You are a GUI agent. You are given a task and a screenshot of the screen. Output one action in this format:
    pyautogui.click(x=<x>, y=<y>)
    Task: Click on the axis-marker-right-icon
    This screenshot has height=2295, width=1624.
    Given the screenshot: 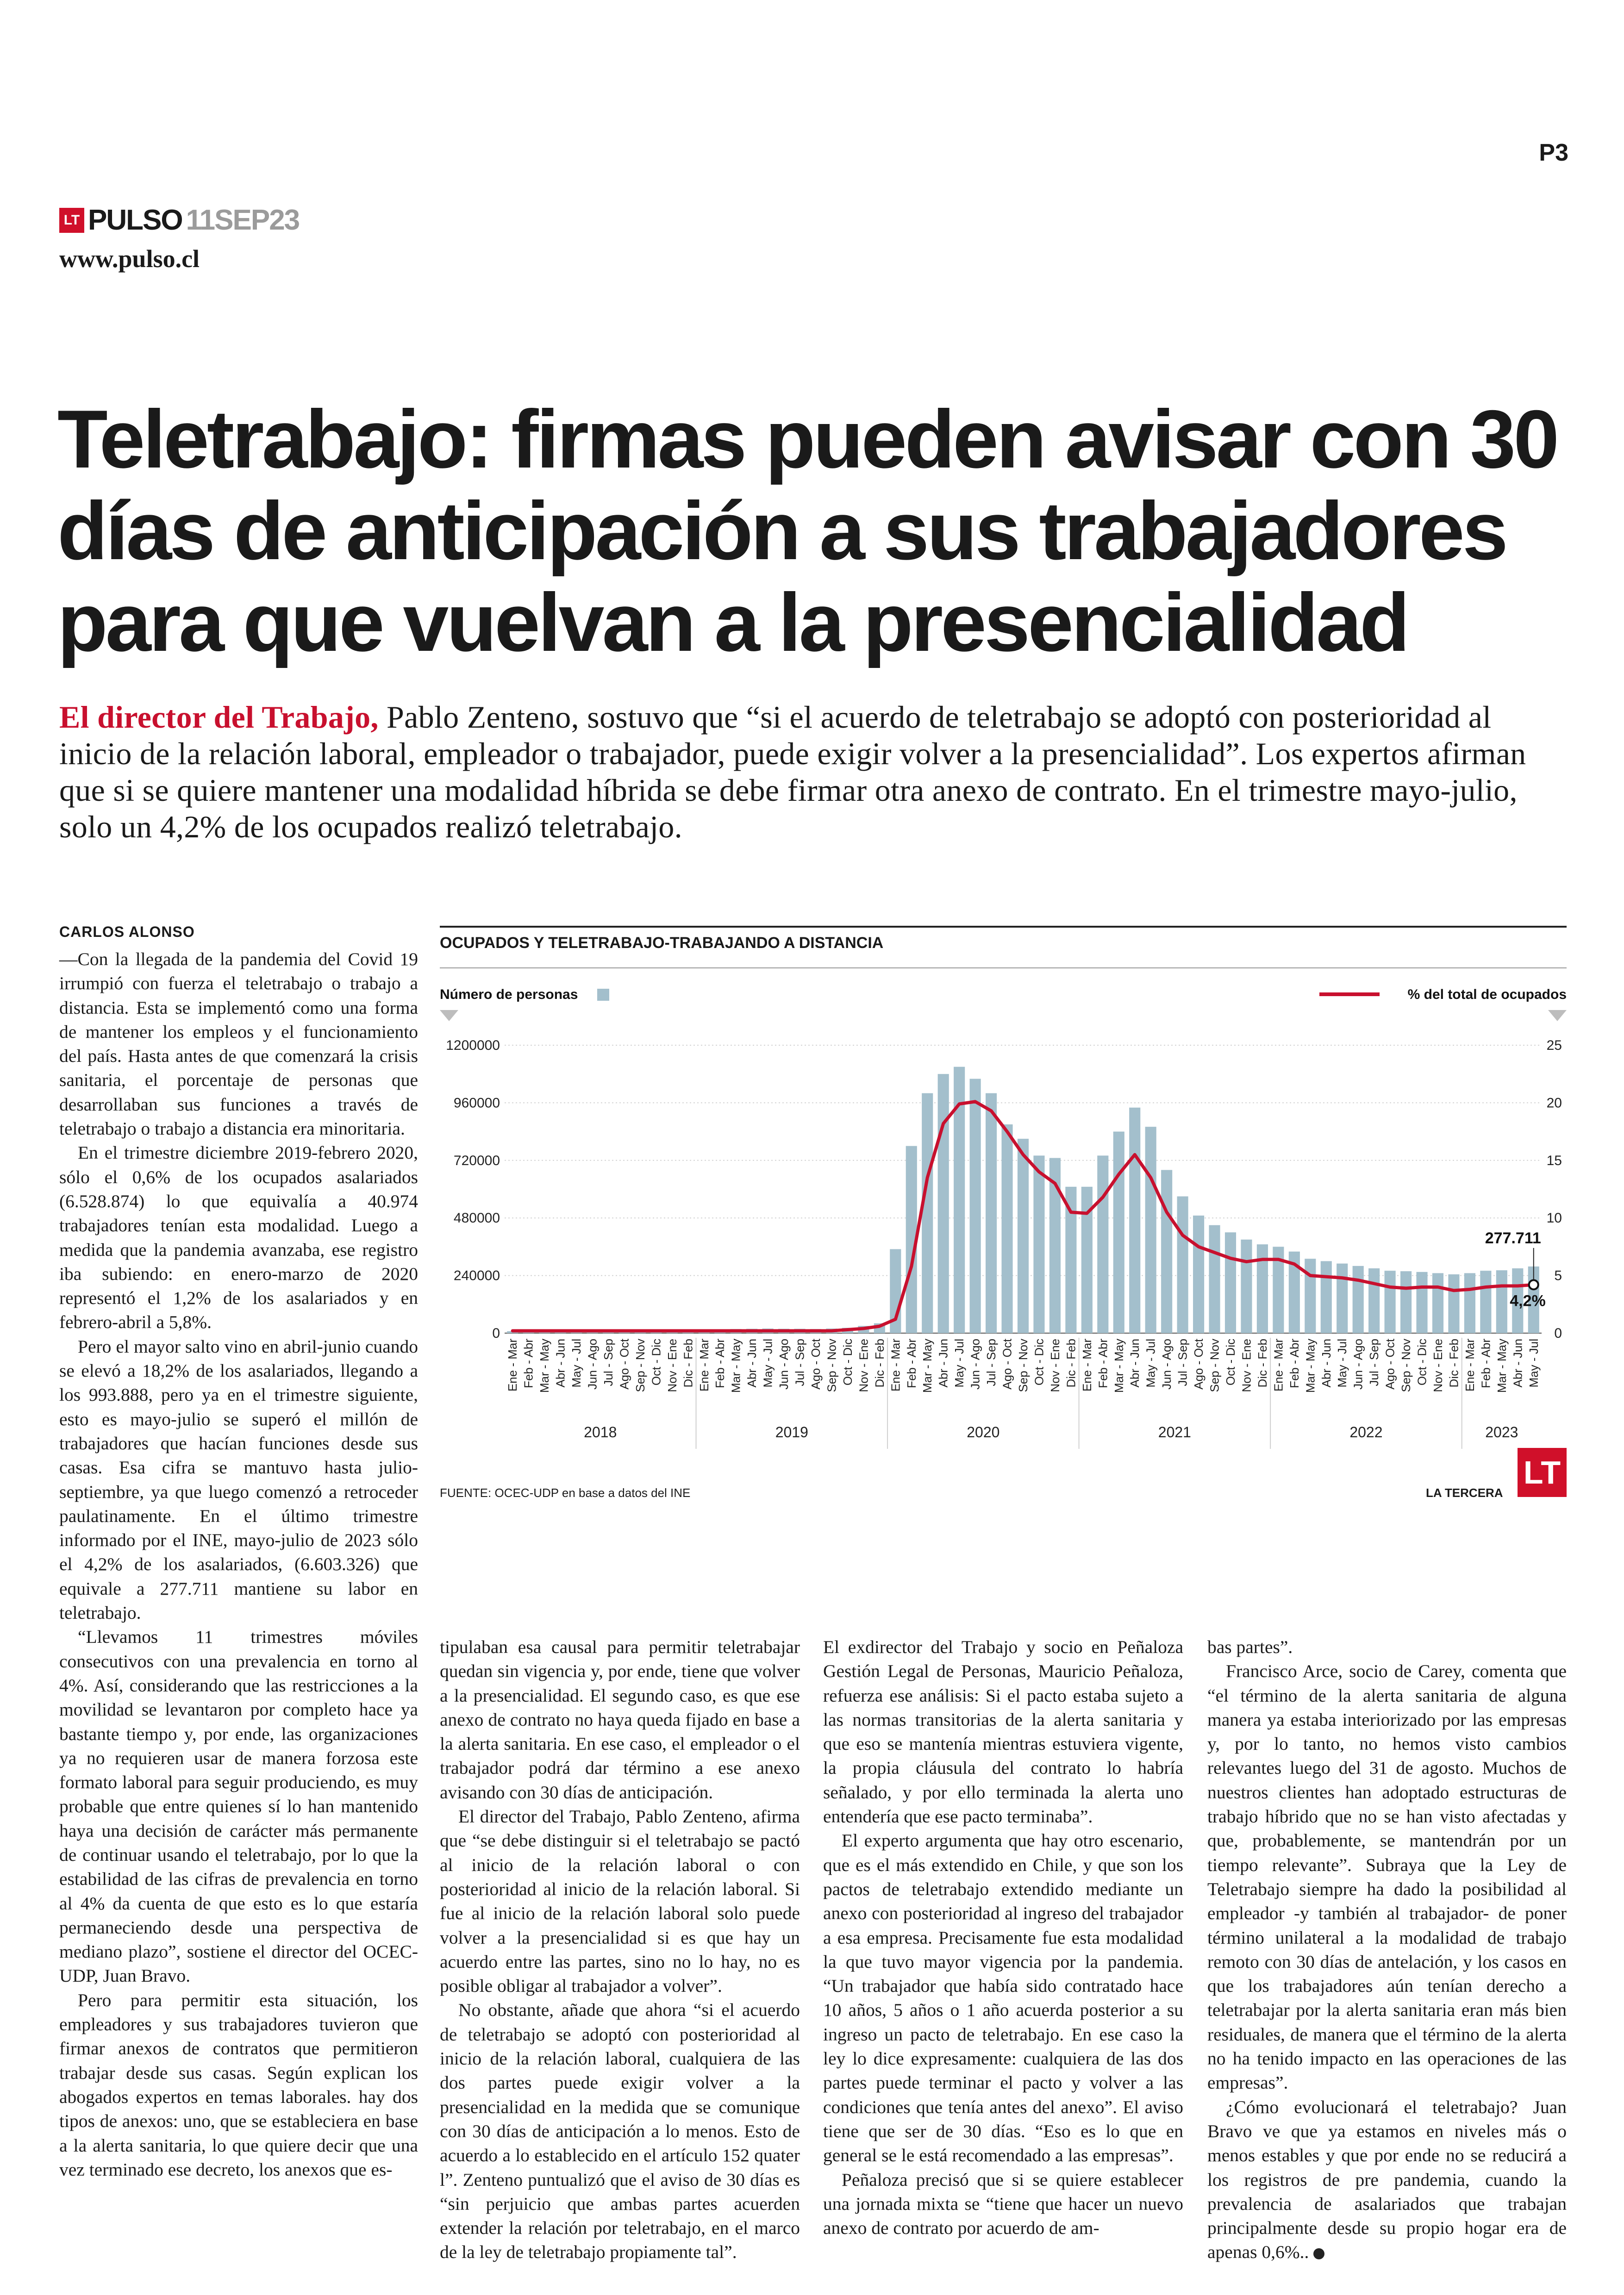 What is the action you would take?
    pyautogui.click(x=1557, y=1015)
    